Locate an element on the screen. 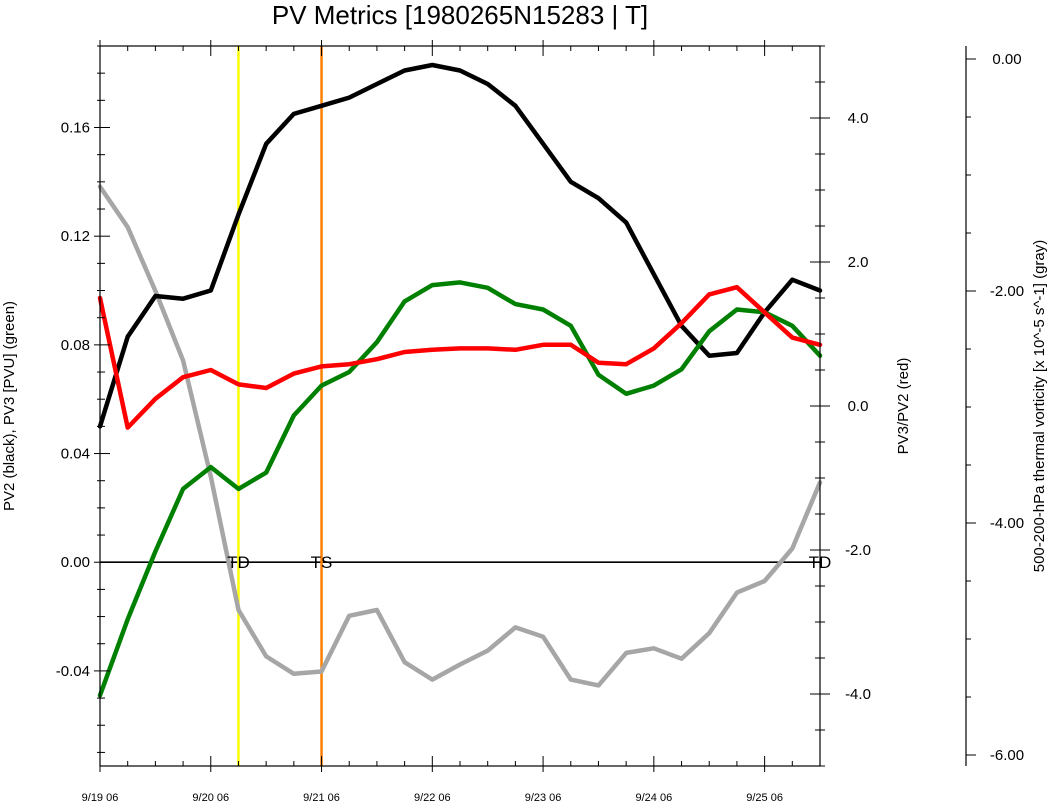  left-tick-label-4: 0.12 is located at coordinates (75, 236).